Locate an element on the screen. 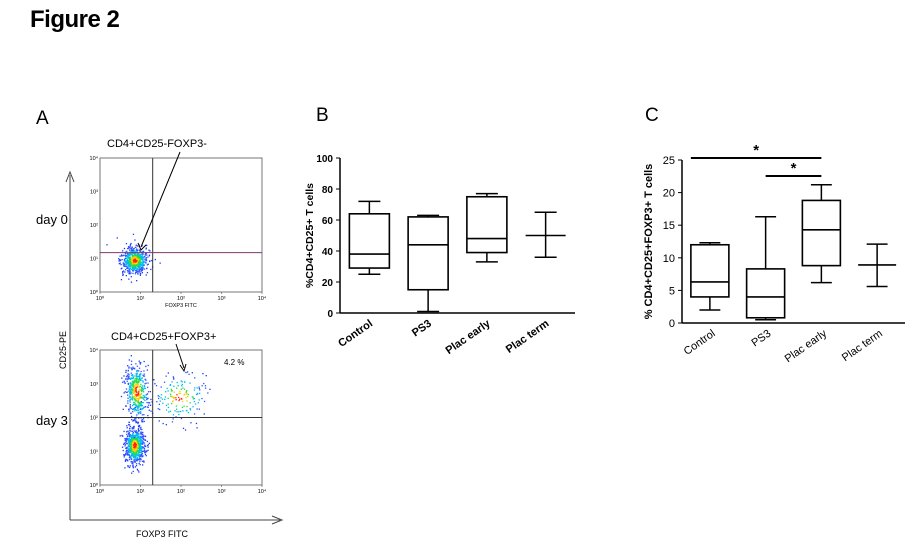  panel-c-significance-star: * is located at coordinates (756, 150).